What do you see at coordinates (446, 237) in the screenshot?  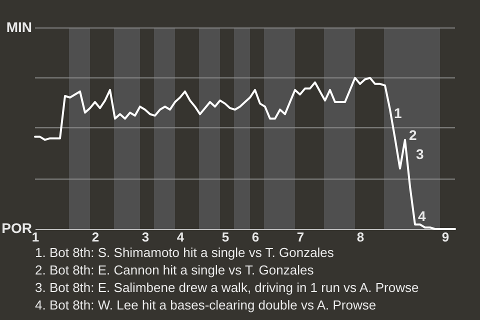 I see `x-tick-label: 9` at bounding box center [446, 237].